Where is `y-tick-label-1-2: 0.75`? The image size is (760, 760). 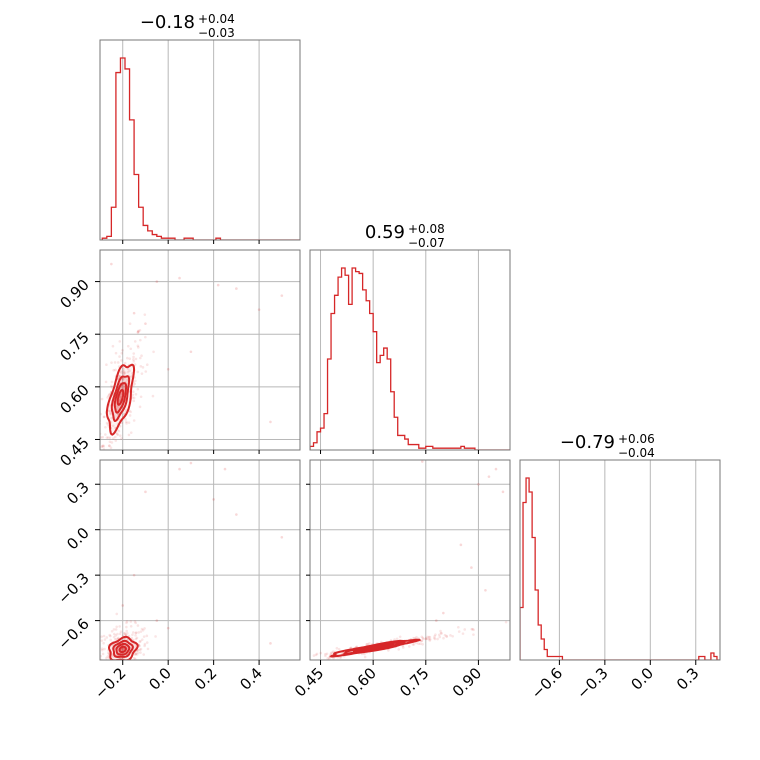
y-tick-label-1-2: 0.75 is located at coordinates (74, 346).